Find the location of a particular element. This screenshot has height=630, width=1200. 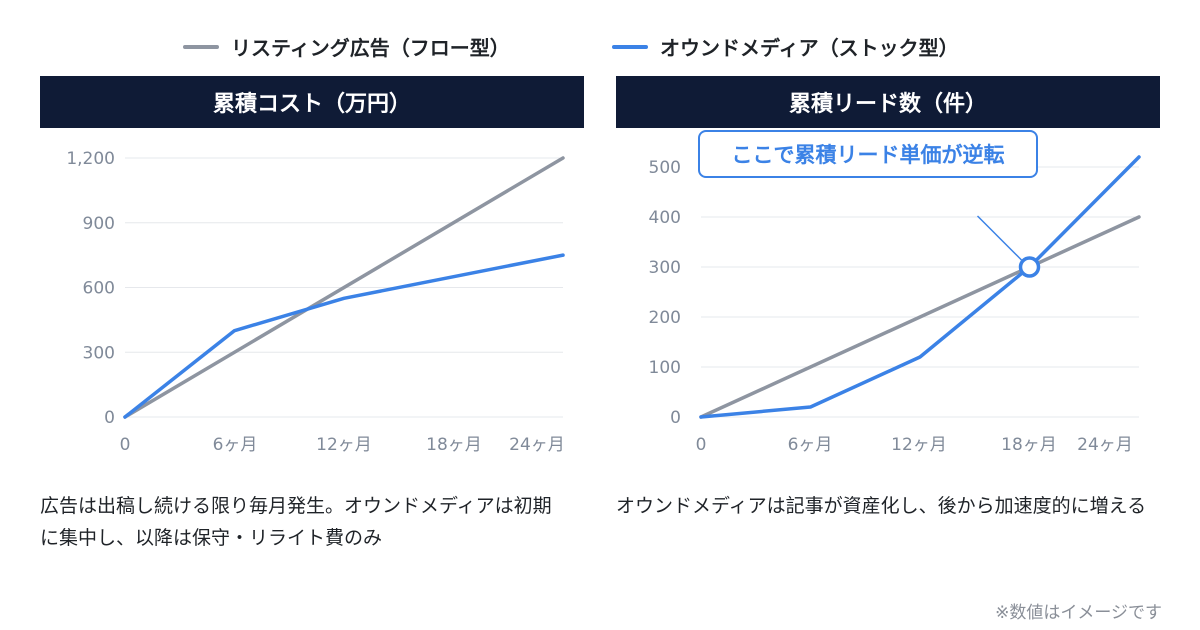

cost-chart-title: 累積コスト（万円） is located at coordinates (312, 102).